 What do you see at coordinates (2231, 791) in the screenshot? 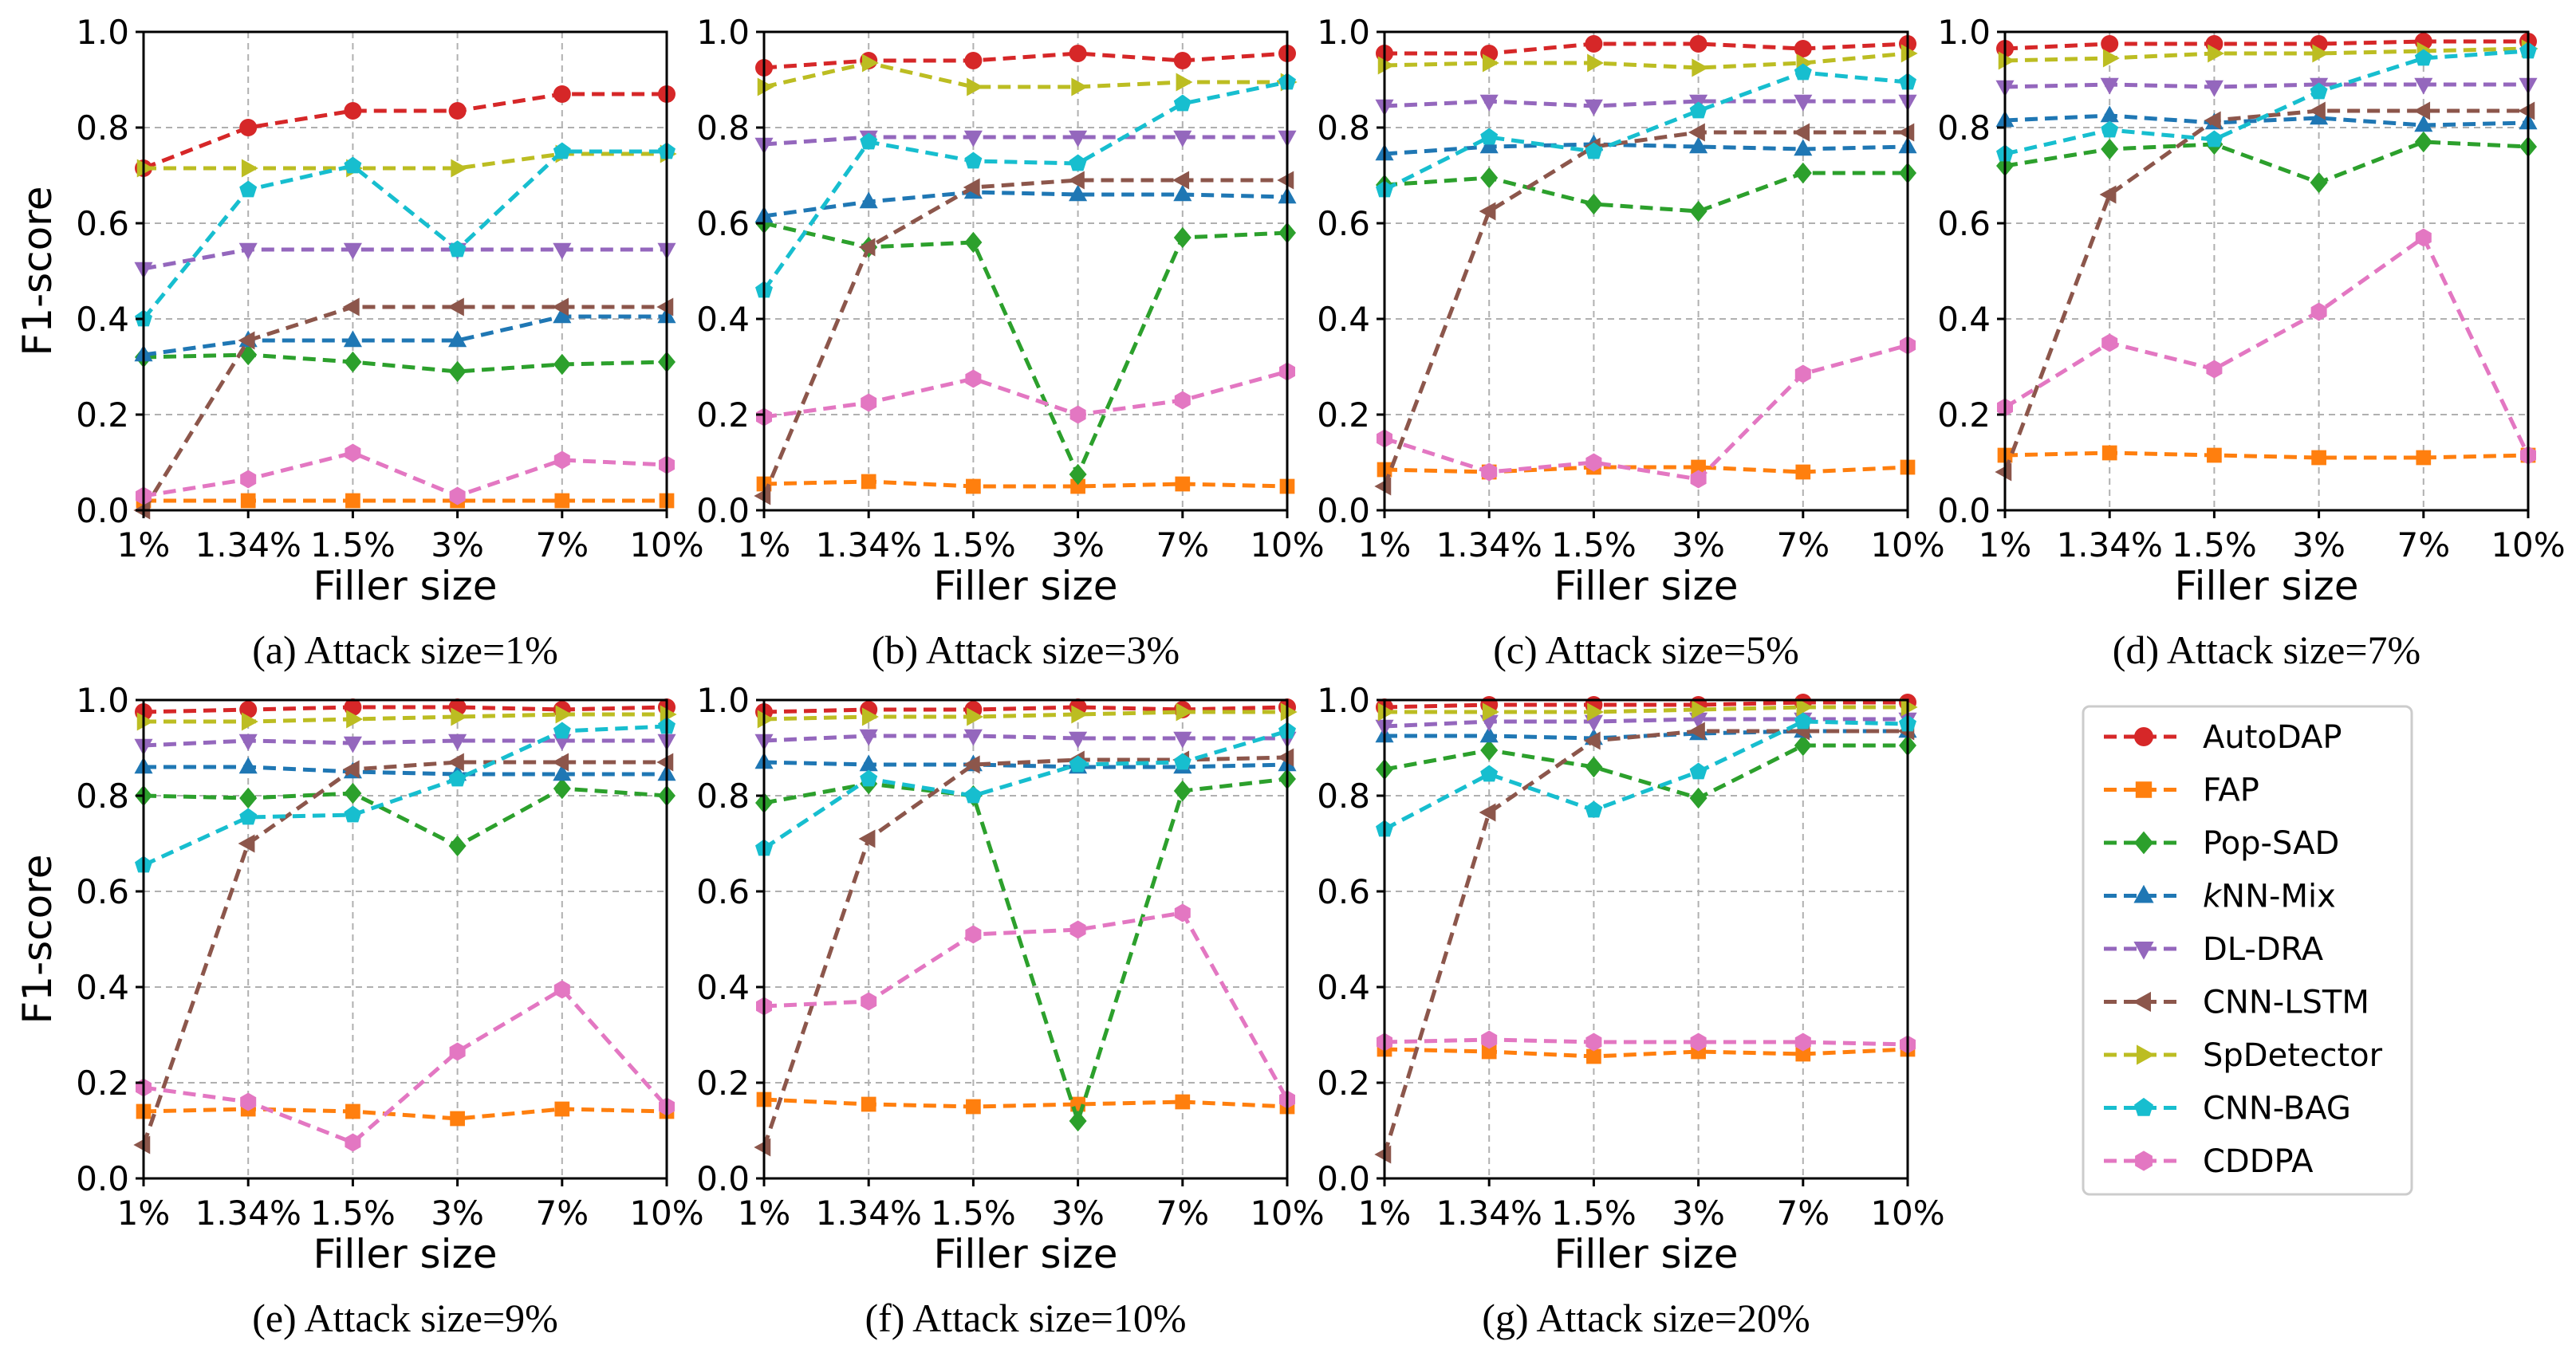
I see `legend-label: FAP` at bounding box center [2231, 791].